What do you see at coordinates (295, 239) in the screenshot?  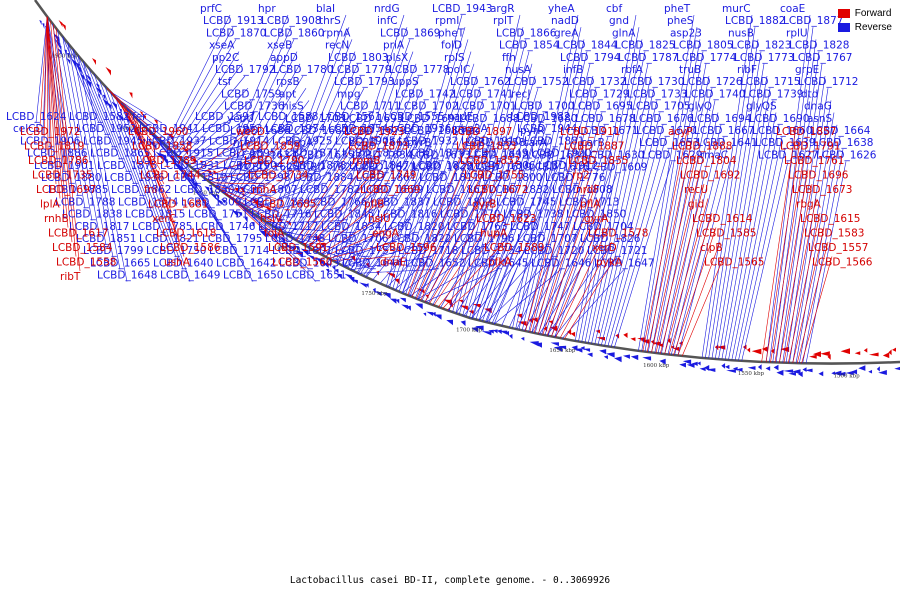 I see `reverse-gene-label: LCBD_1748` at bounding box center [295, 239].